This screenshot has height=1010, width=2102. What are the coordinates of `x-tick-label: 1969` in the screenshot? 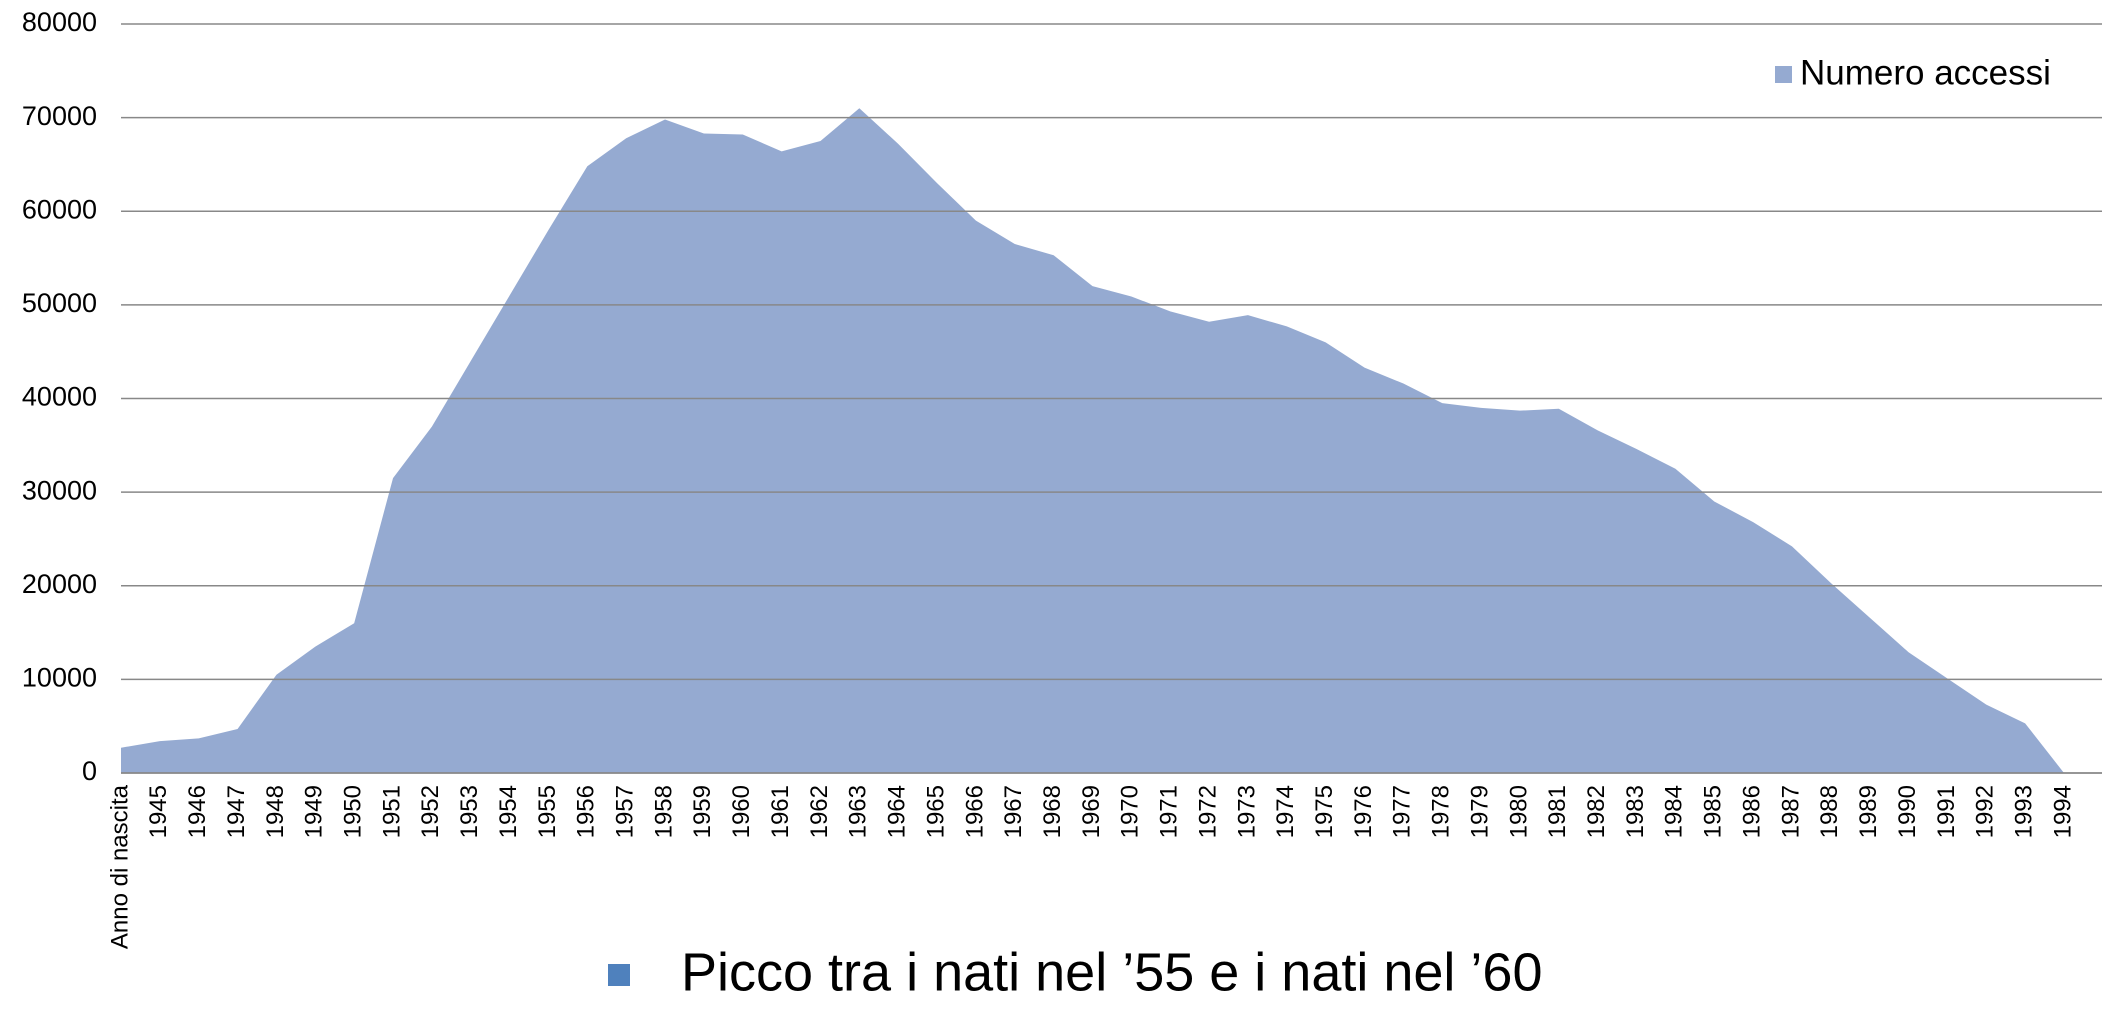 It's located at (1091, 811).